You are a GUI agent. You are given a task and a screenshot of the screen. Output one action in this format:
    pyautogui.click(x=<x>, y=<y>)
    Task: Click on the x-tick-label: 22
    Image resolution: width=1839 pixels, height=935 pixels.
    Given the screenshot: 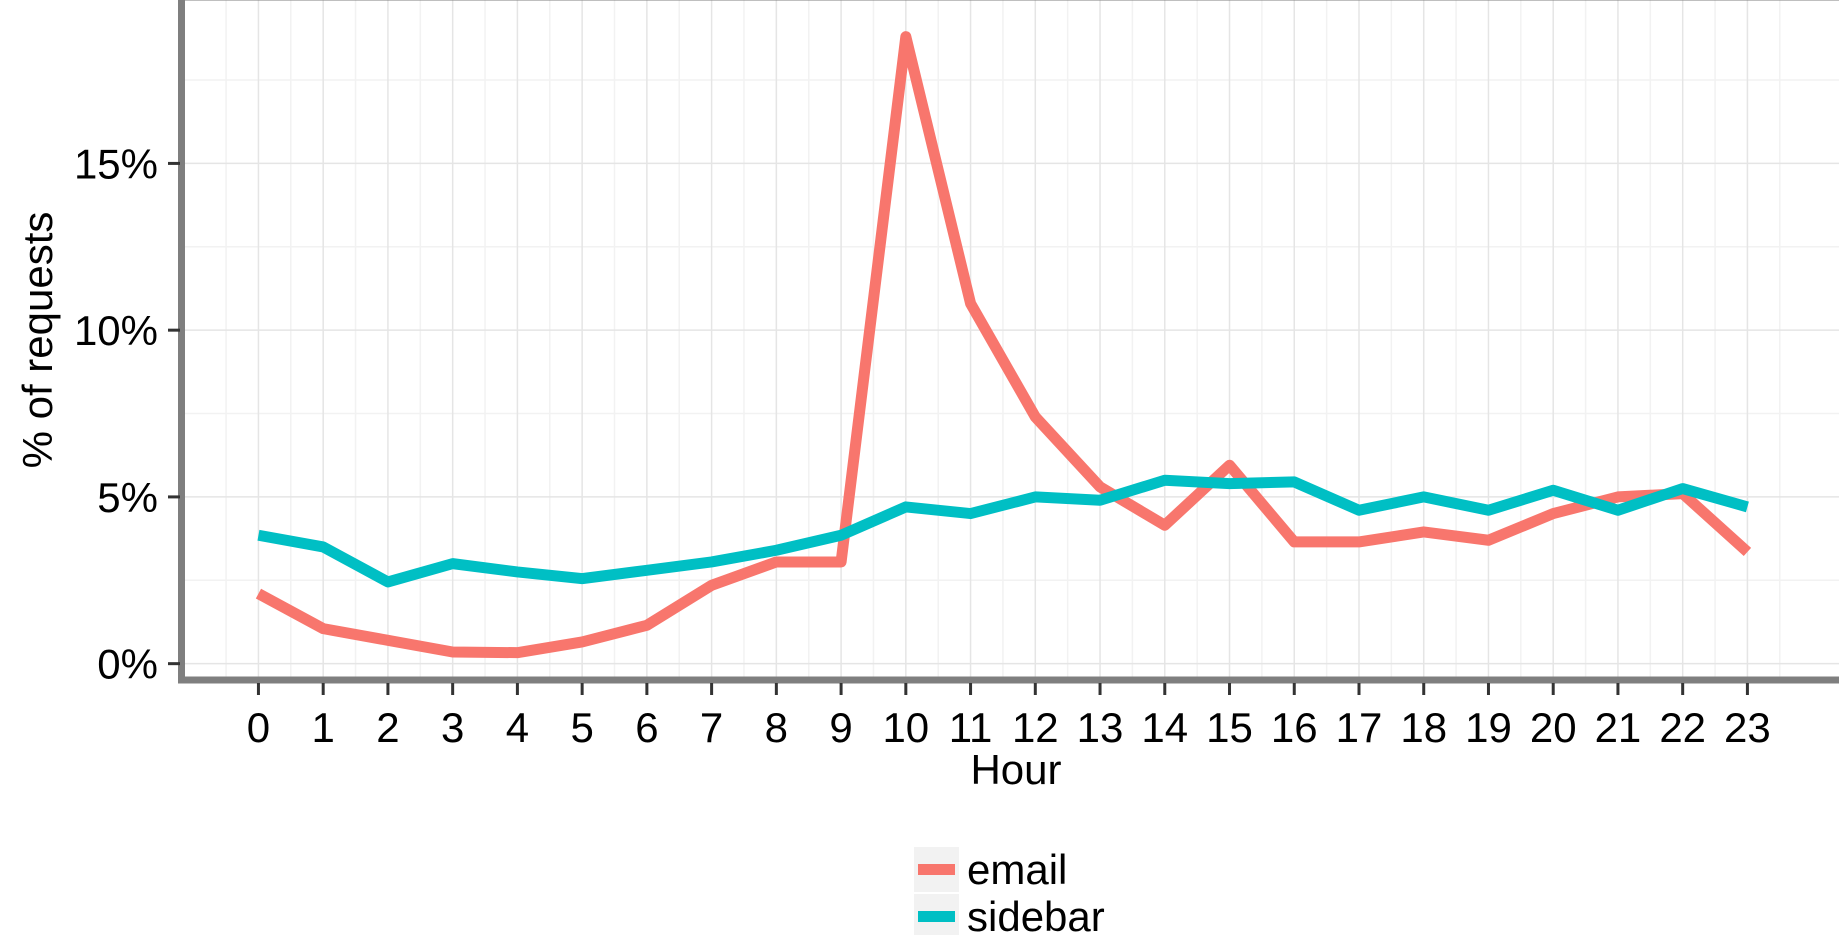 What is the action you would take?
    pyautogui.click(x=1682, y=727)
    